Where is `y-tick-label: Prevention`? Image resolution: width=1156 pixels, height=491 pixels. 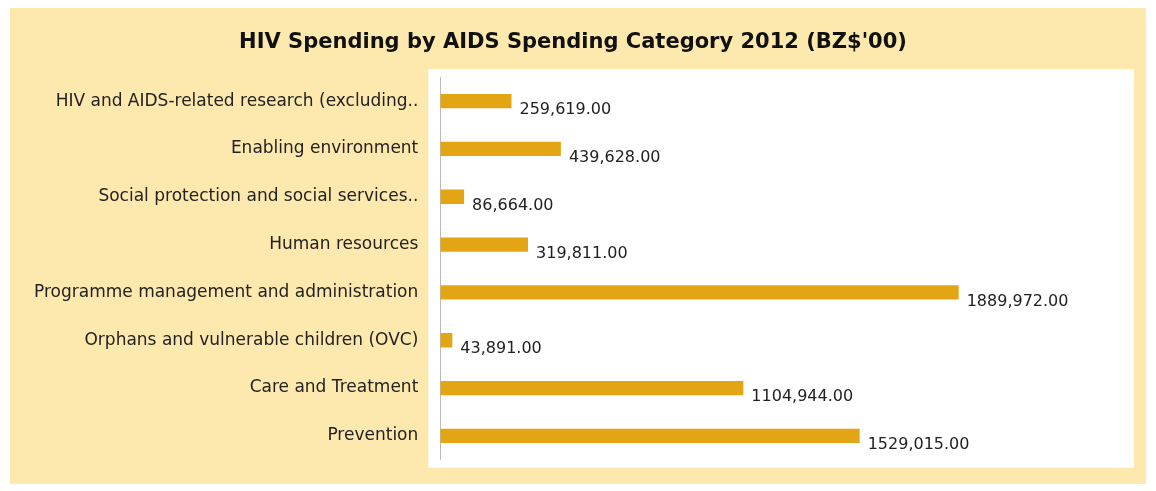 y-tick-label: Prevention is located at coordinates (373, 434).